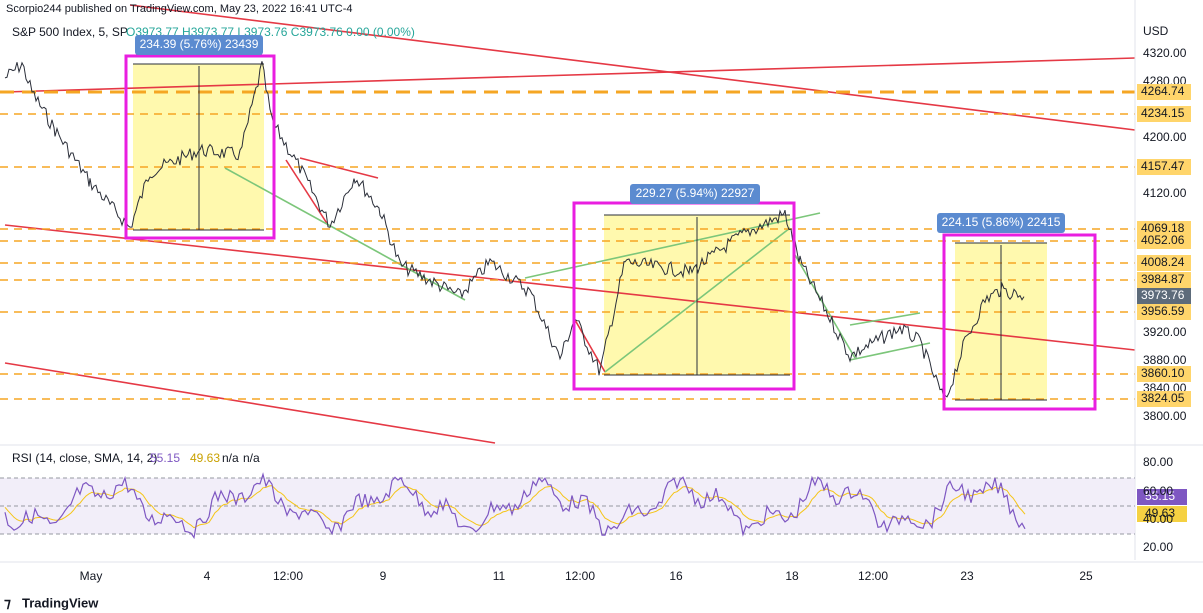  I want to click on level-label: 3973.76, so click(1163, 295).